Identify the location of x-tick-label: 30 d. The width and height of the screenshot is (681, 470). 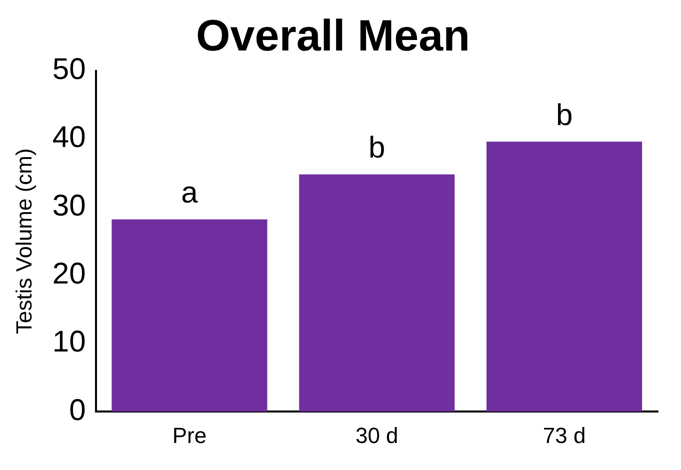
(376, 435).